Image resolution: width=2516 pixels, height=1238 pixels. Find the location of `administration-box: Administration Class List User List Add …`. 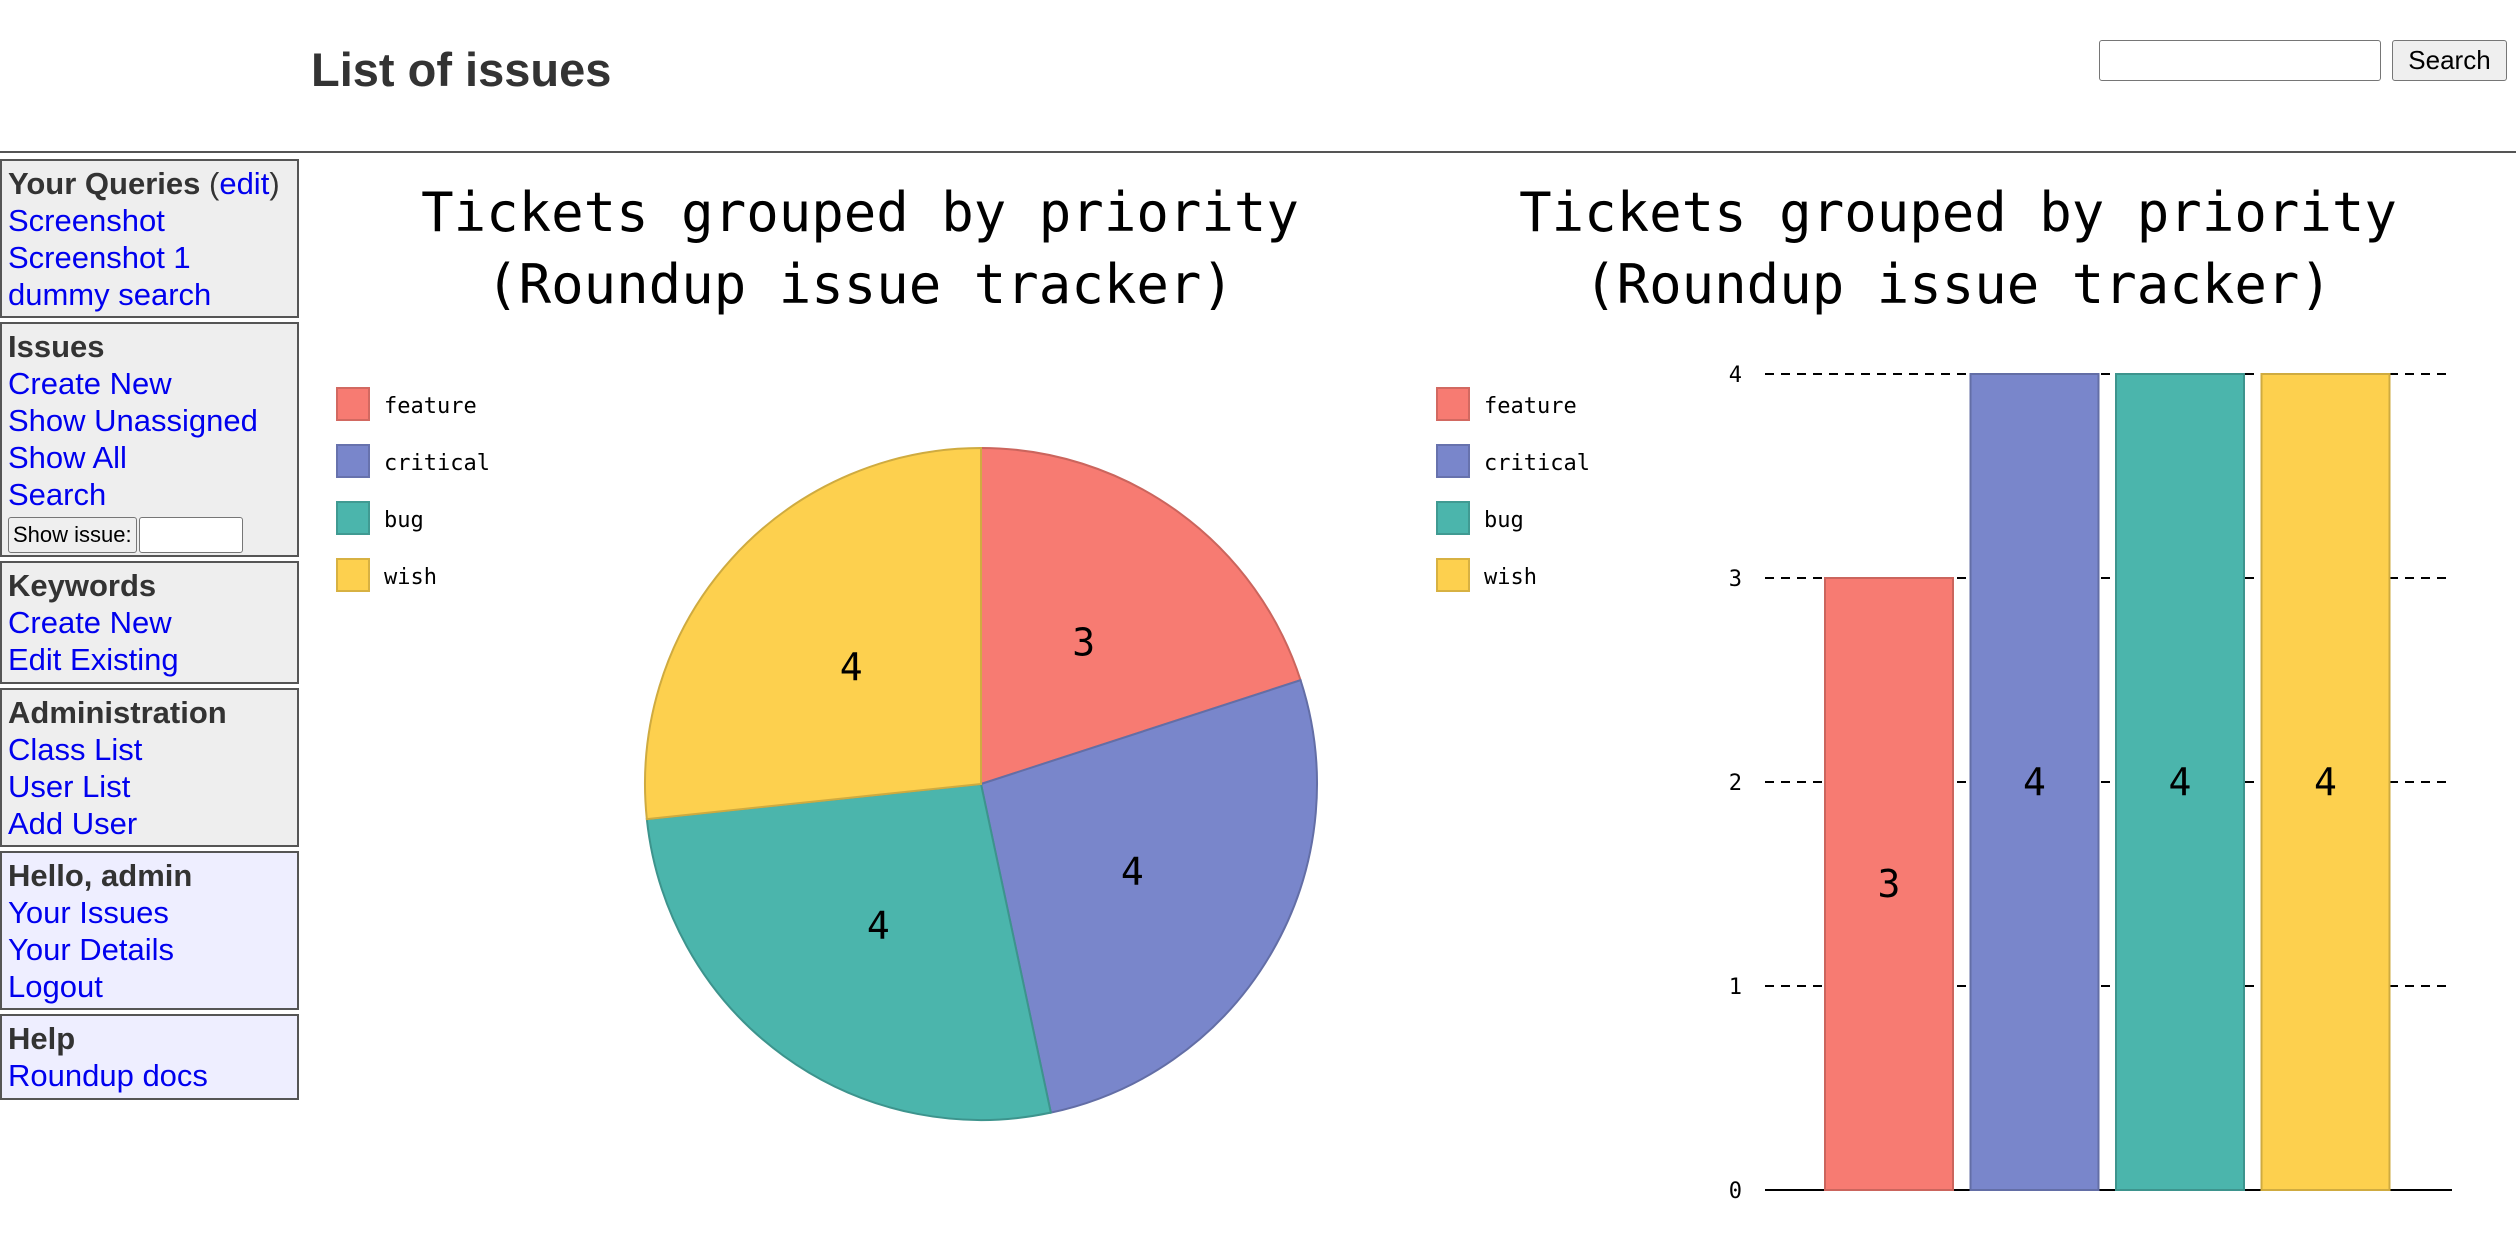

administration-box: Administration Class List User List Add … is located at coordinates (149, 767).